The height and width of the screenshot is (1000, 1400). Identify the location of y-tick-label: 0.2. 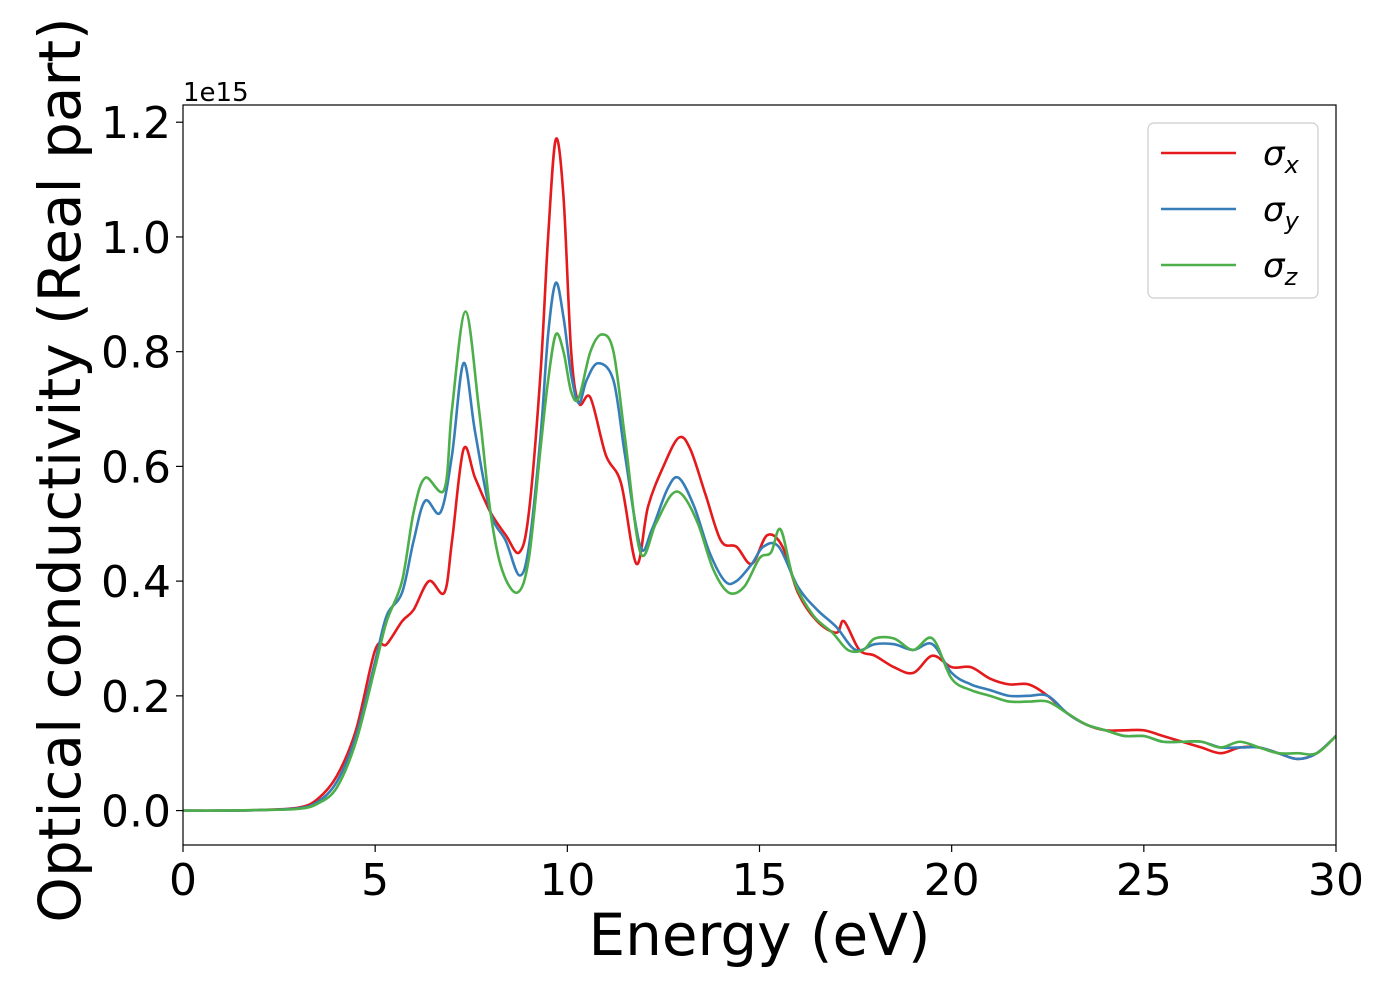
(136, 697).